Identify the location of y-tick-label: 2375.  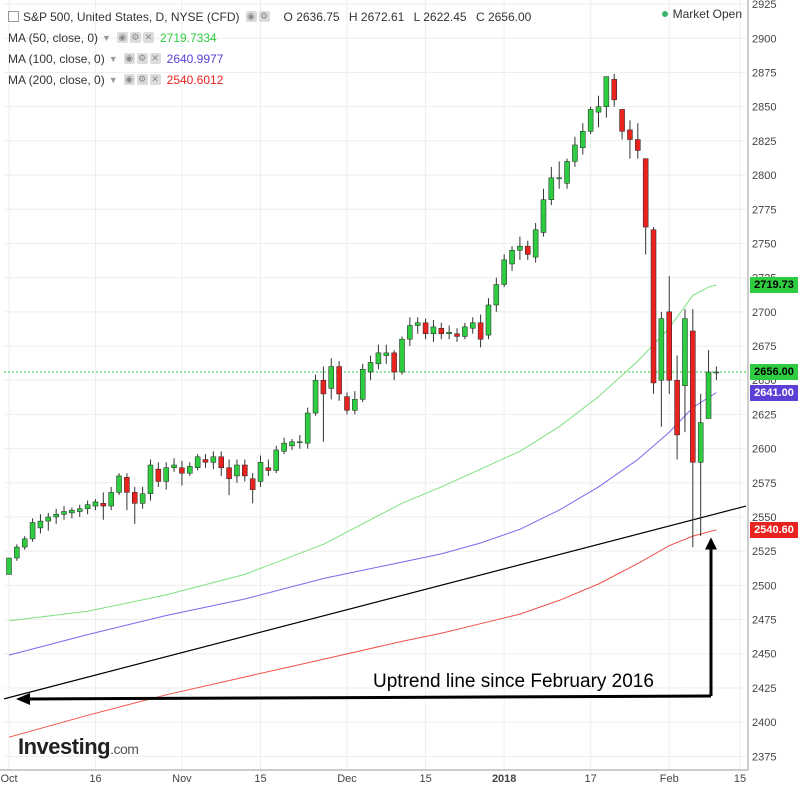
(764, 757).